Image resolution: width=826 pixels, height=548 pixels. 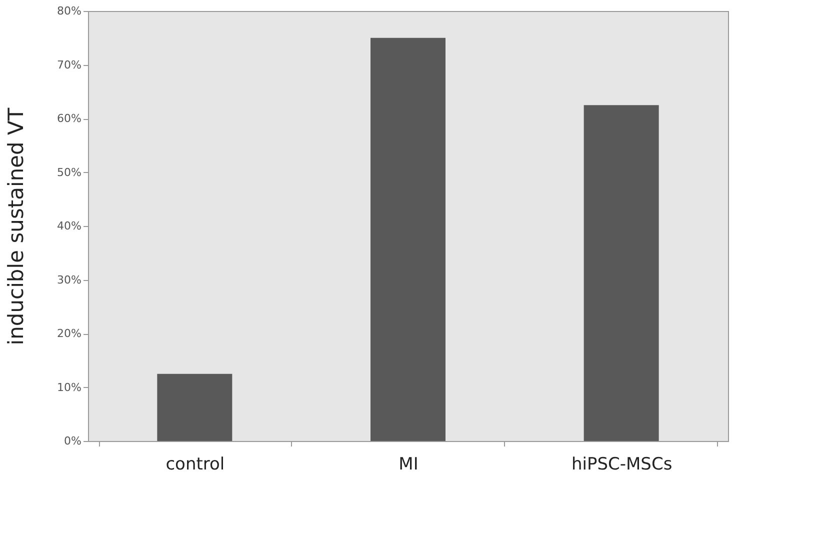 What do you see at coordinates (621, 464) in the screenshot?
I see `x-tick-label: hiPSC-MSCs` at bounding box center [621, 464].